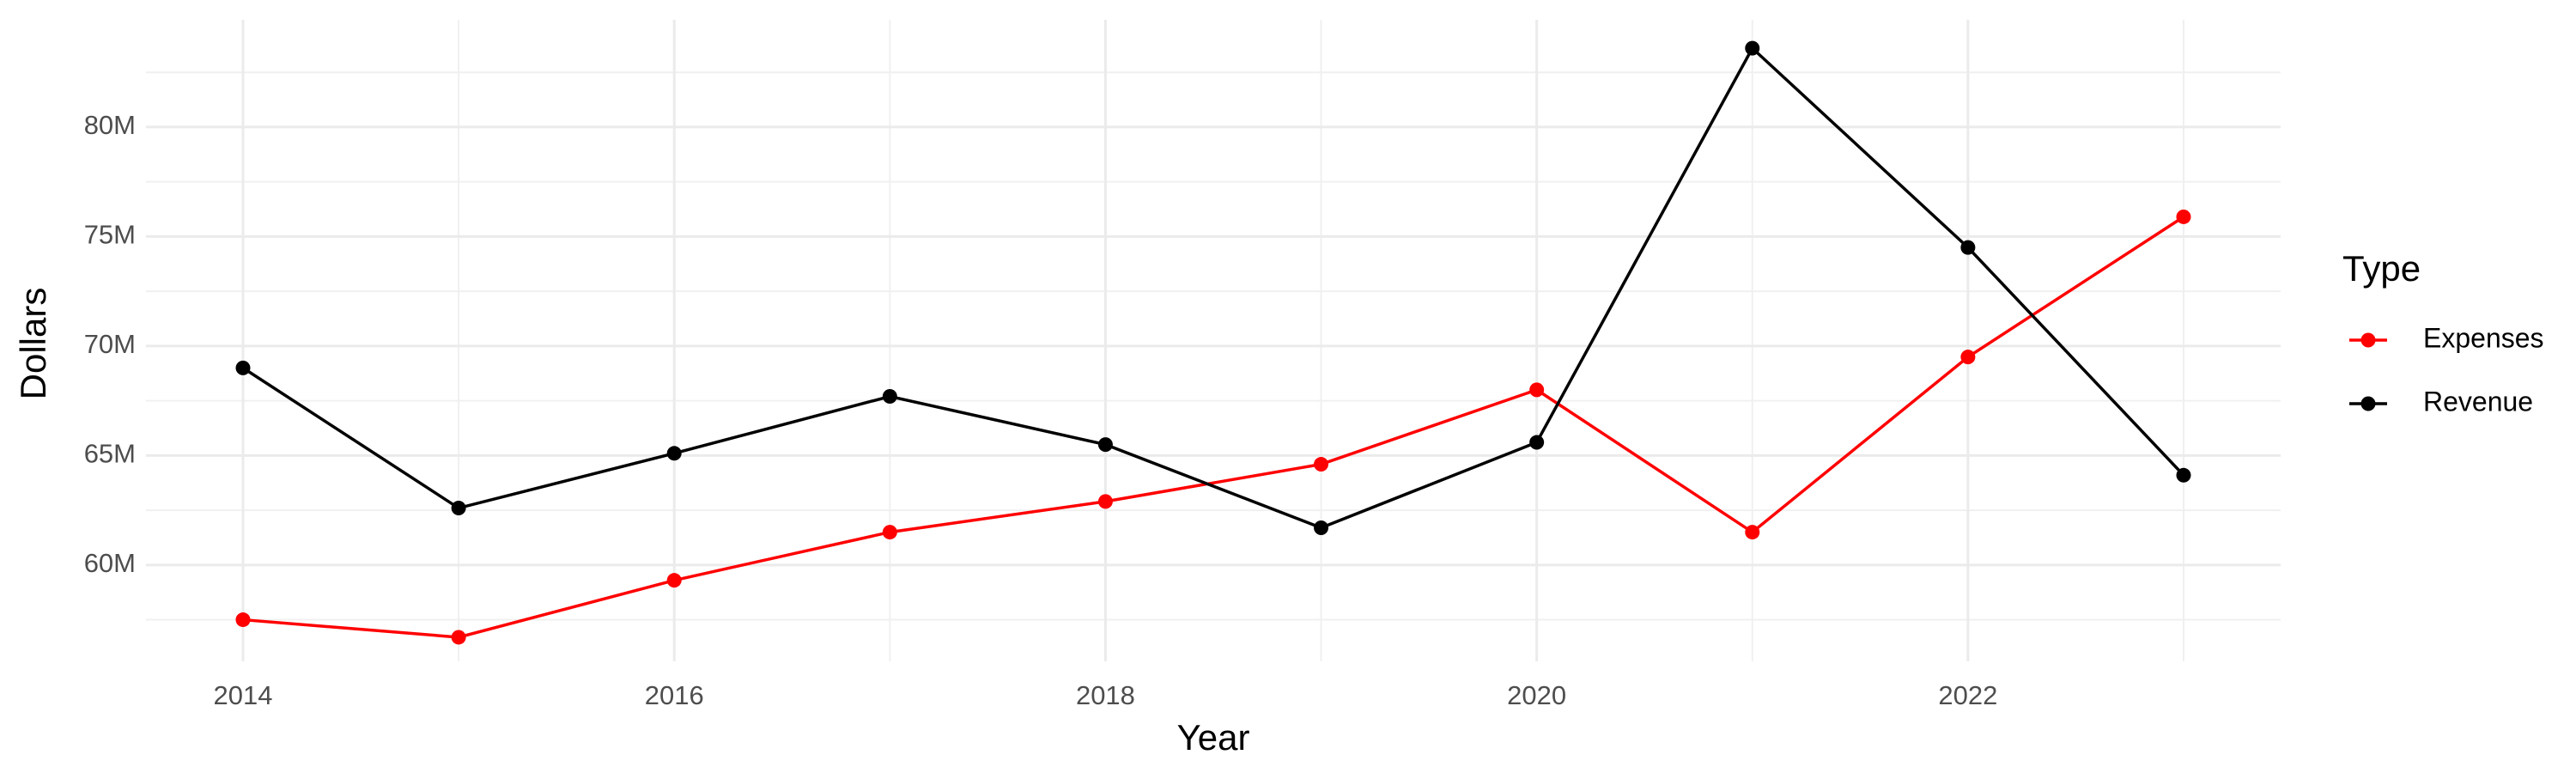  I want to click on y-tick-label: 75M, so click(110, 235).